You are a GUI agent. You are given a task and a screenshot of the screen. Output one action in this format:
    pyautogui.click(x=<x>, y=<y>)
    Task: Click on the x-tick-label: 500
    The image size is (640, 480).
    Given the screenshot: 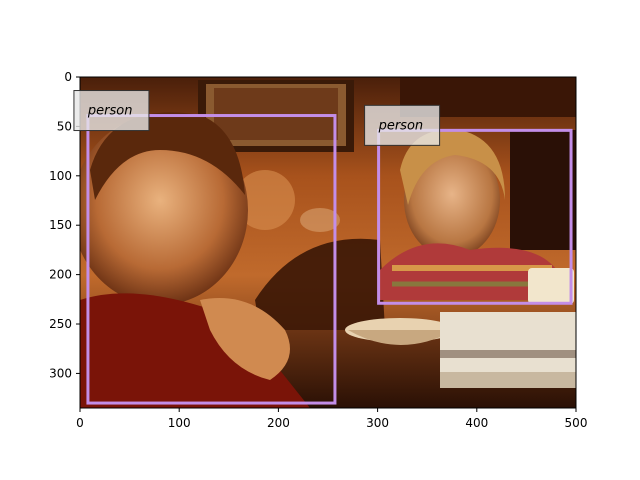 What is the action you would take?
    pyautogui.click(x=576, y=423)
    